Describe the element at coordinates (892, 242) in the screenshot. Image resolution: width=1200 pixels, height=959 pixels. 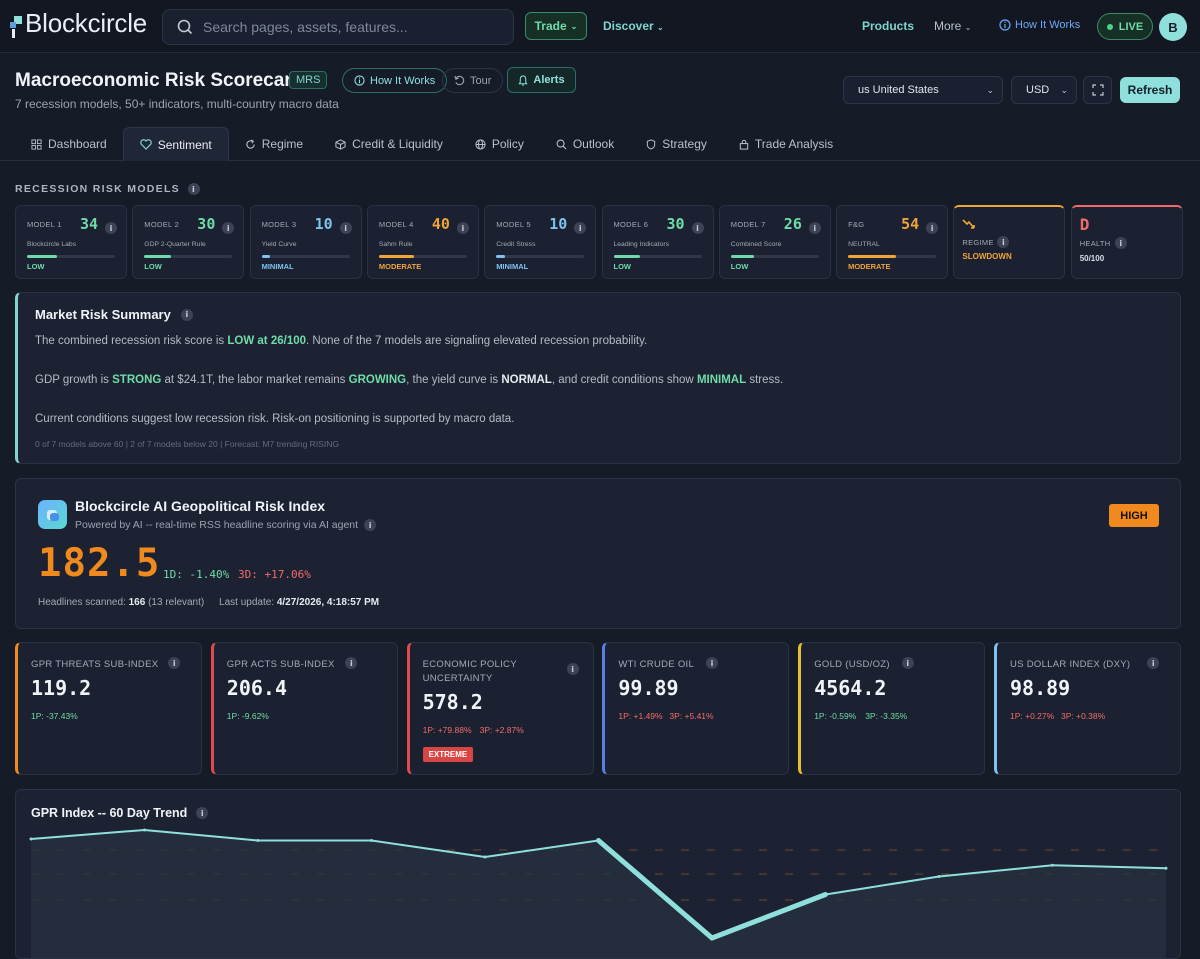
I see `model-card: F&G 54 i NEUTRAL MODERATE` at that location.